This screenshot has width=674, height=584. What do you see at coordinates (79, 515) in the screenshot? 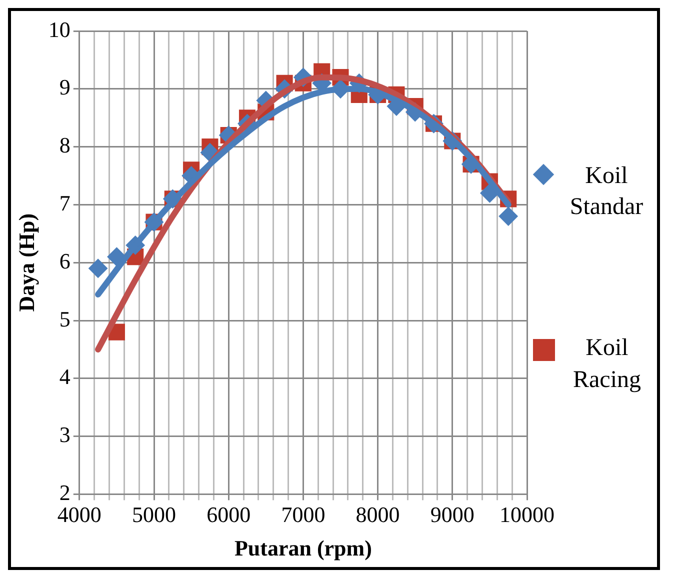
I see `x-tick-label: 4000` at bounding box center [79, 515].